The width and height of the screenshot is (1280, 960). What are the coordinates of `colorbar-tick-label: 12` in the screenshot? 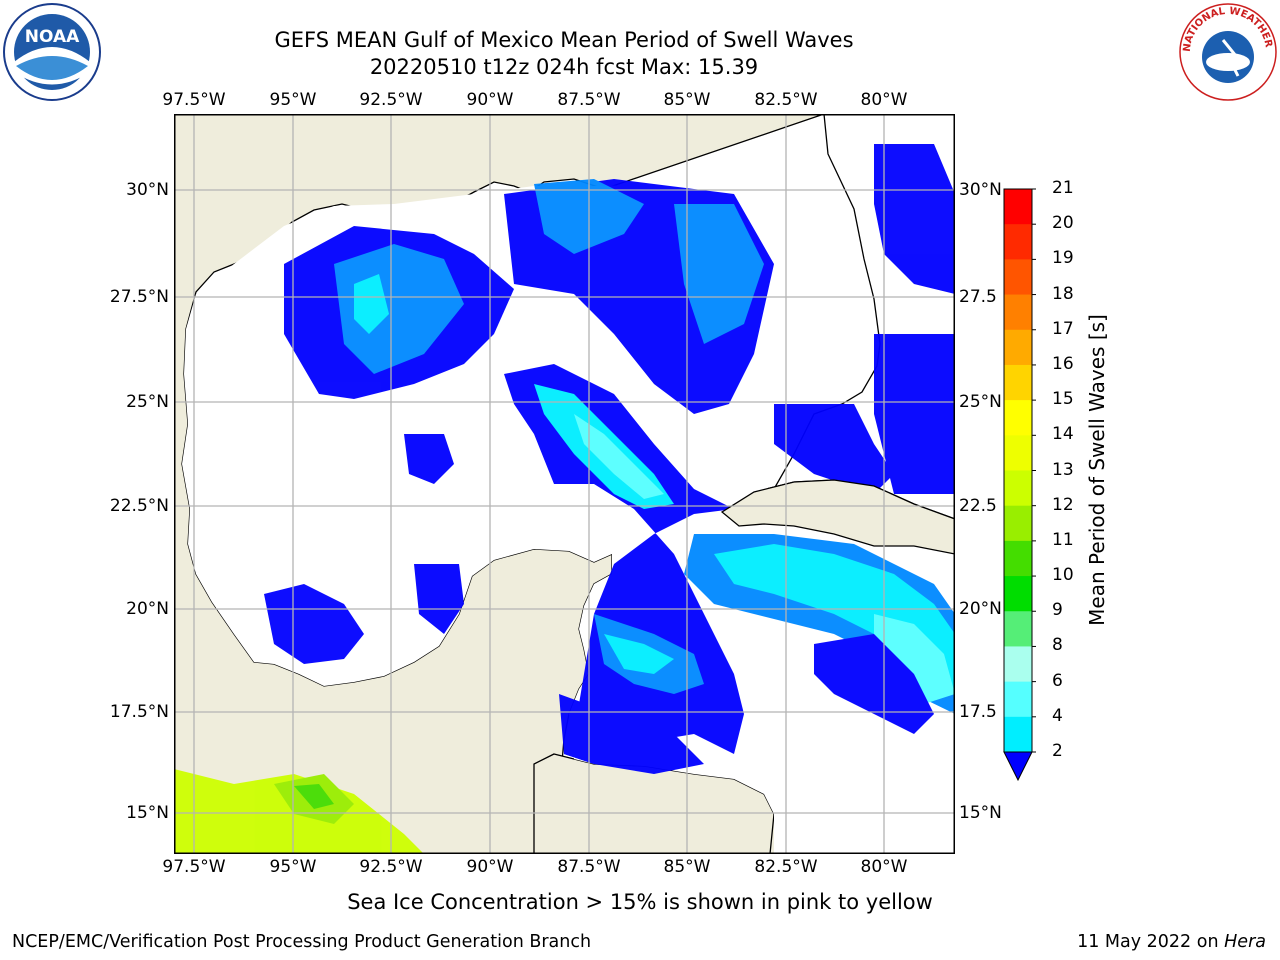 It's located at (1063, 504).